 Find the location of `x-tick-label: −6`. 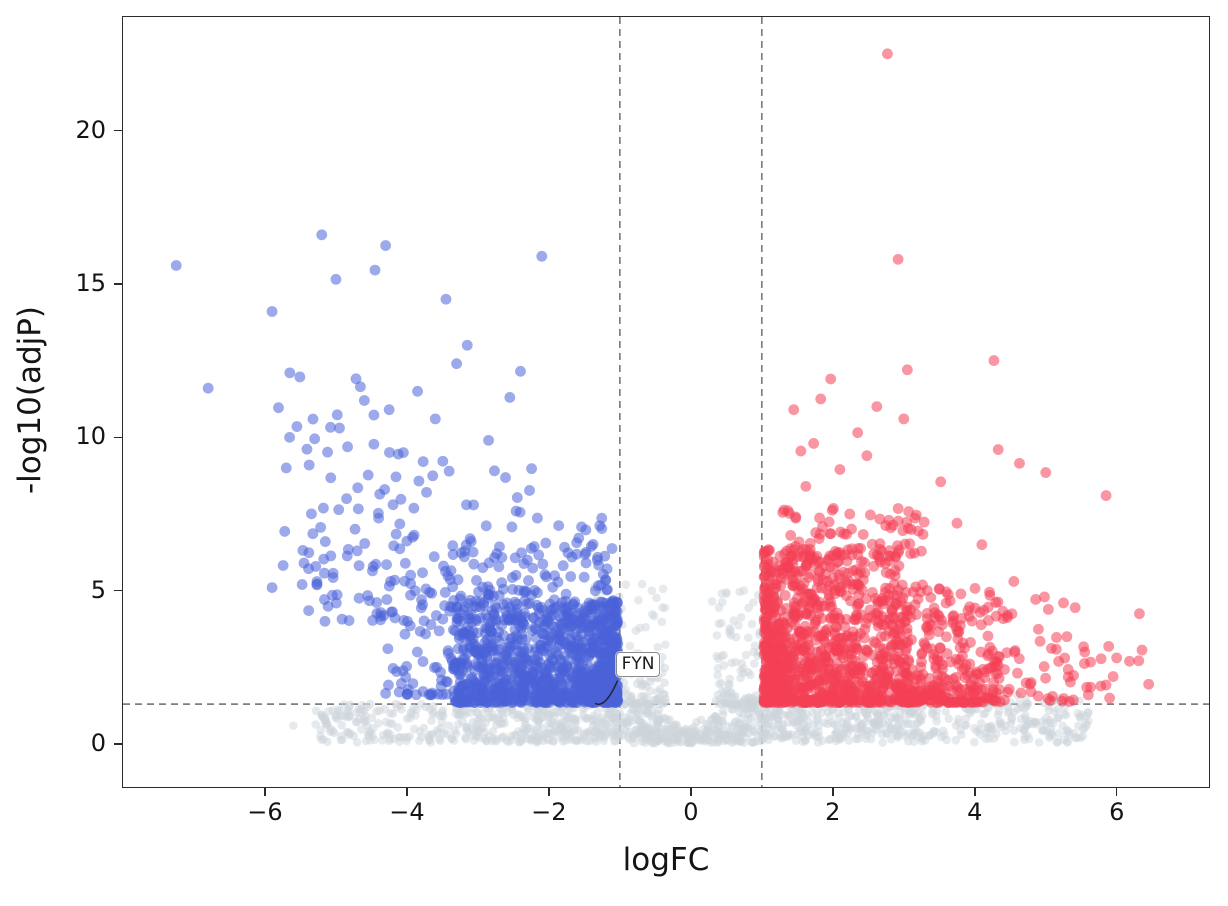

x-tick-label: −6 is located at coordinates (265, 812).